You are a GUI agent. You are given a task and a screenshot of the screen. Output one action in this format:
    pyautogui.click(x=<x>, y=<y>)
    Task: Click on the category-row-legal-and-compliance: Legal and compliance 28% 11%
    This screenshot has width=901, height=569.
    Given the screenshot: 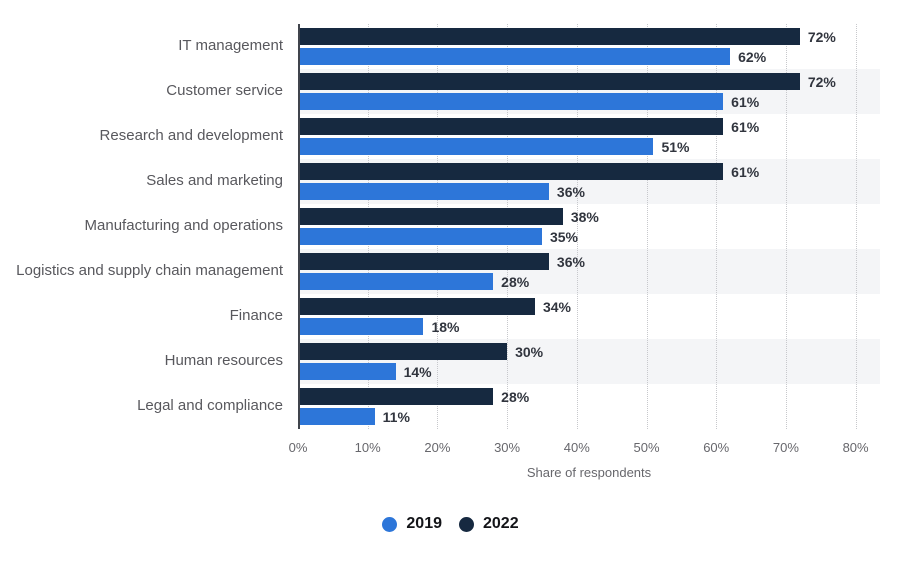 What is the action you would take?
    pyautogui.click(x=440, y=406)
    